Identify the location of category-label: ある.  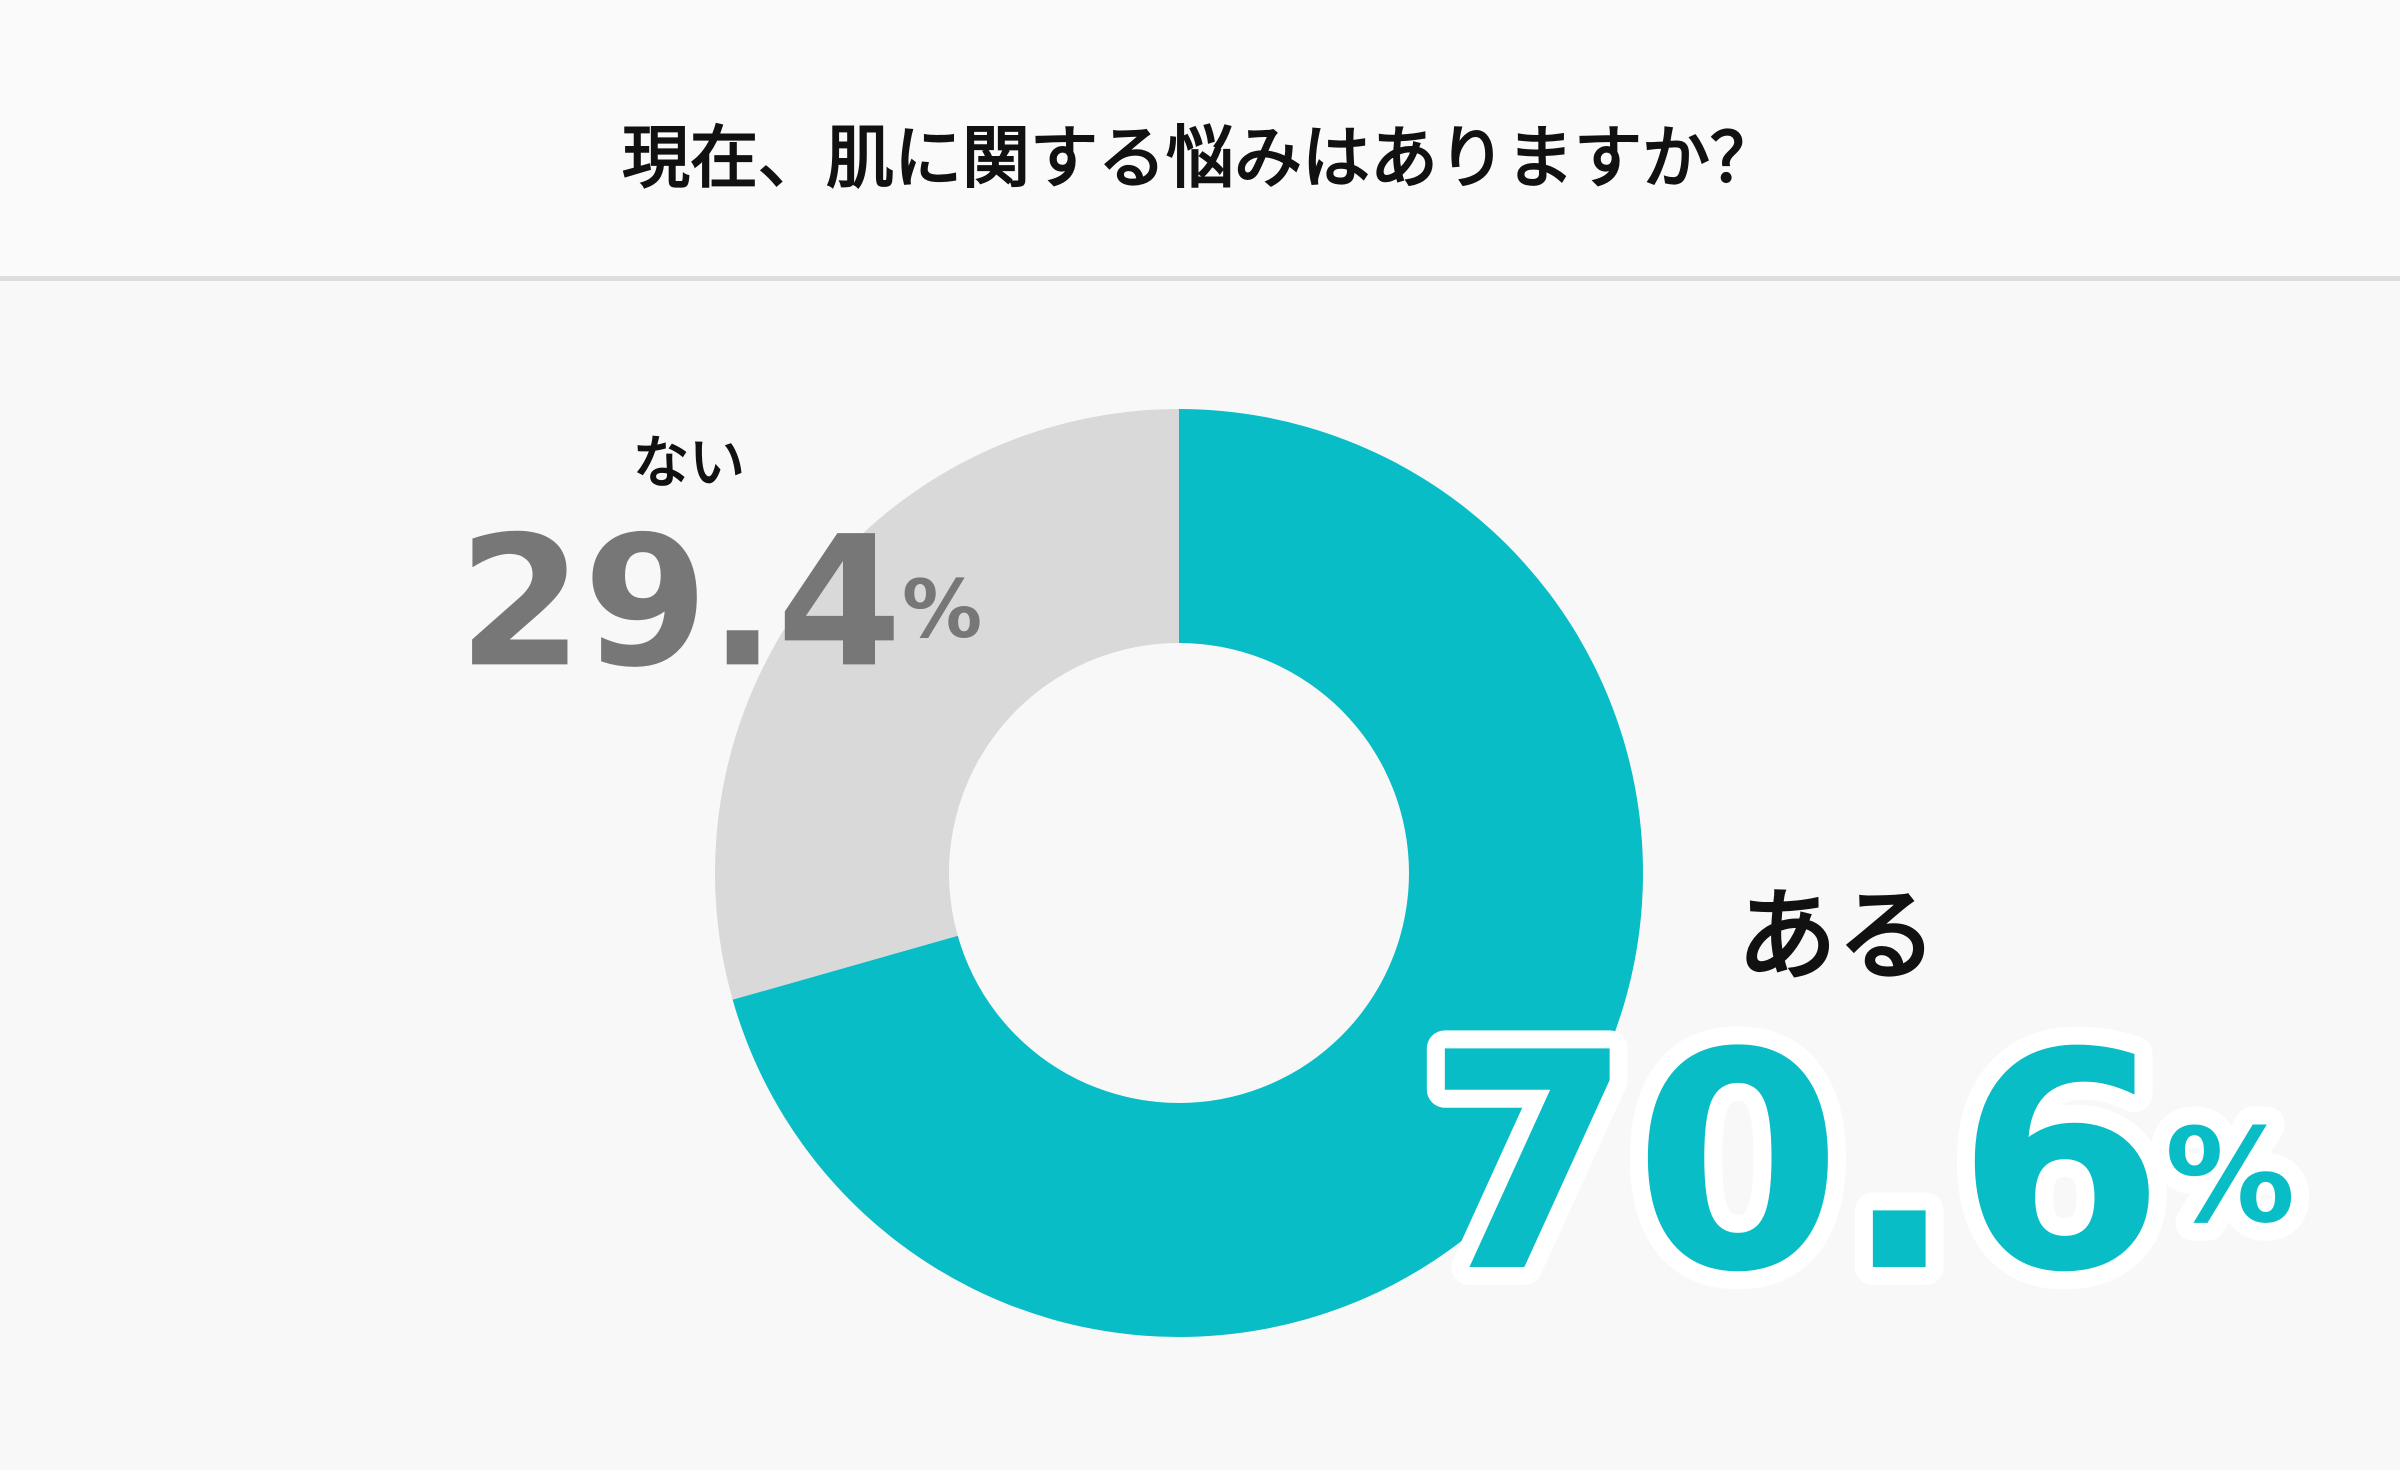
(1837, 935).